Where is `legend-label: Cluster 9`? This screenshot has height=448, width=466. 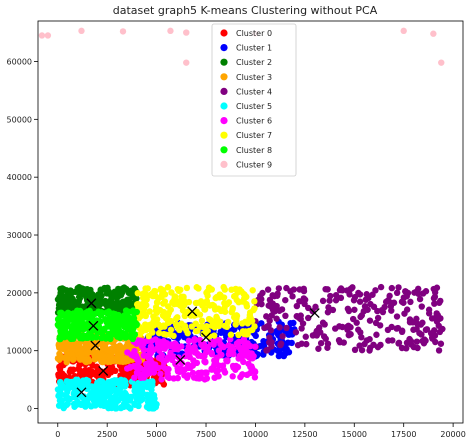
legend-label: Cluster 9 is located at coordinates (254, 164).